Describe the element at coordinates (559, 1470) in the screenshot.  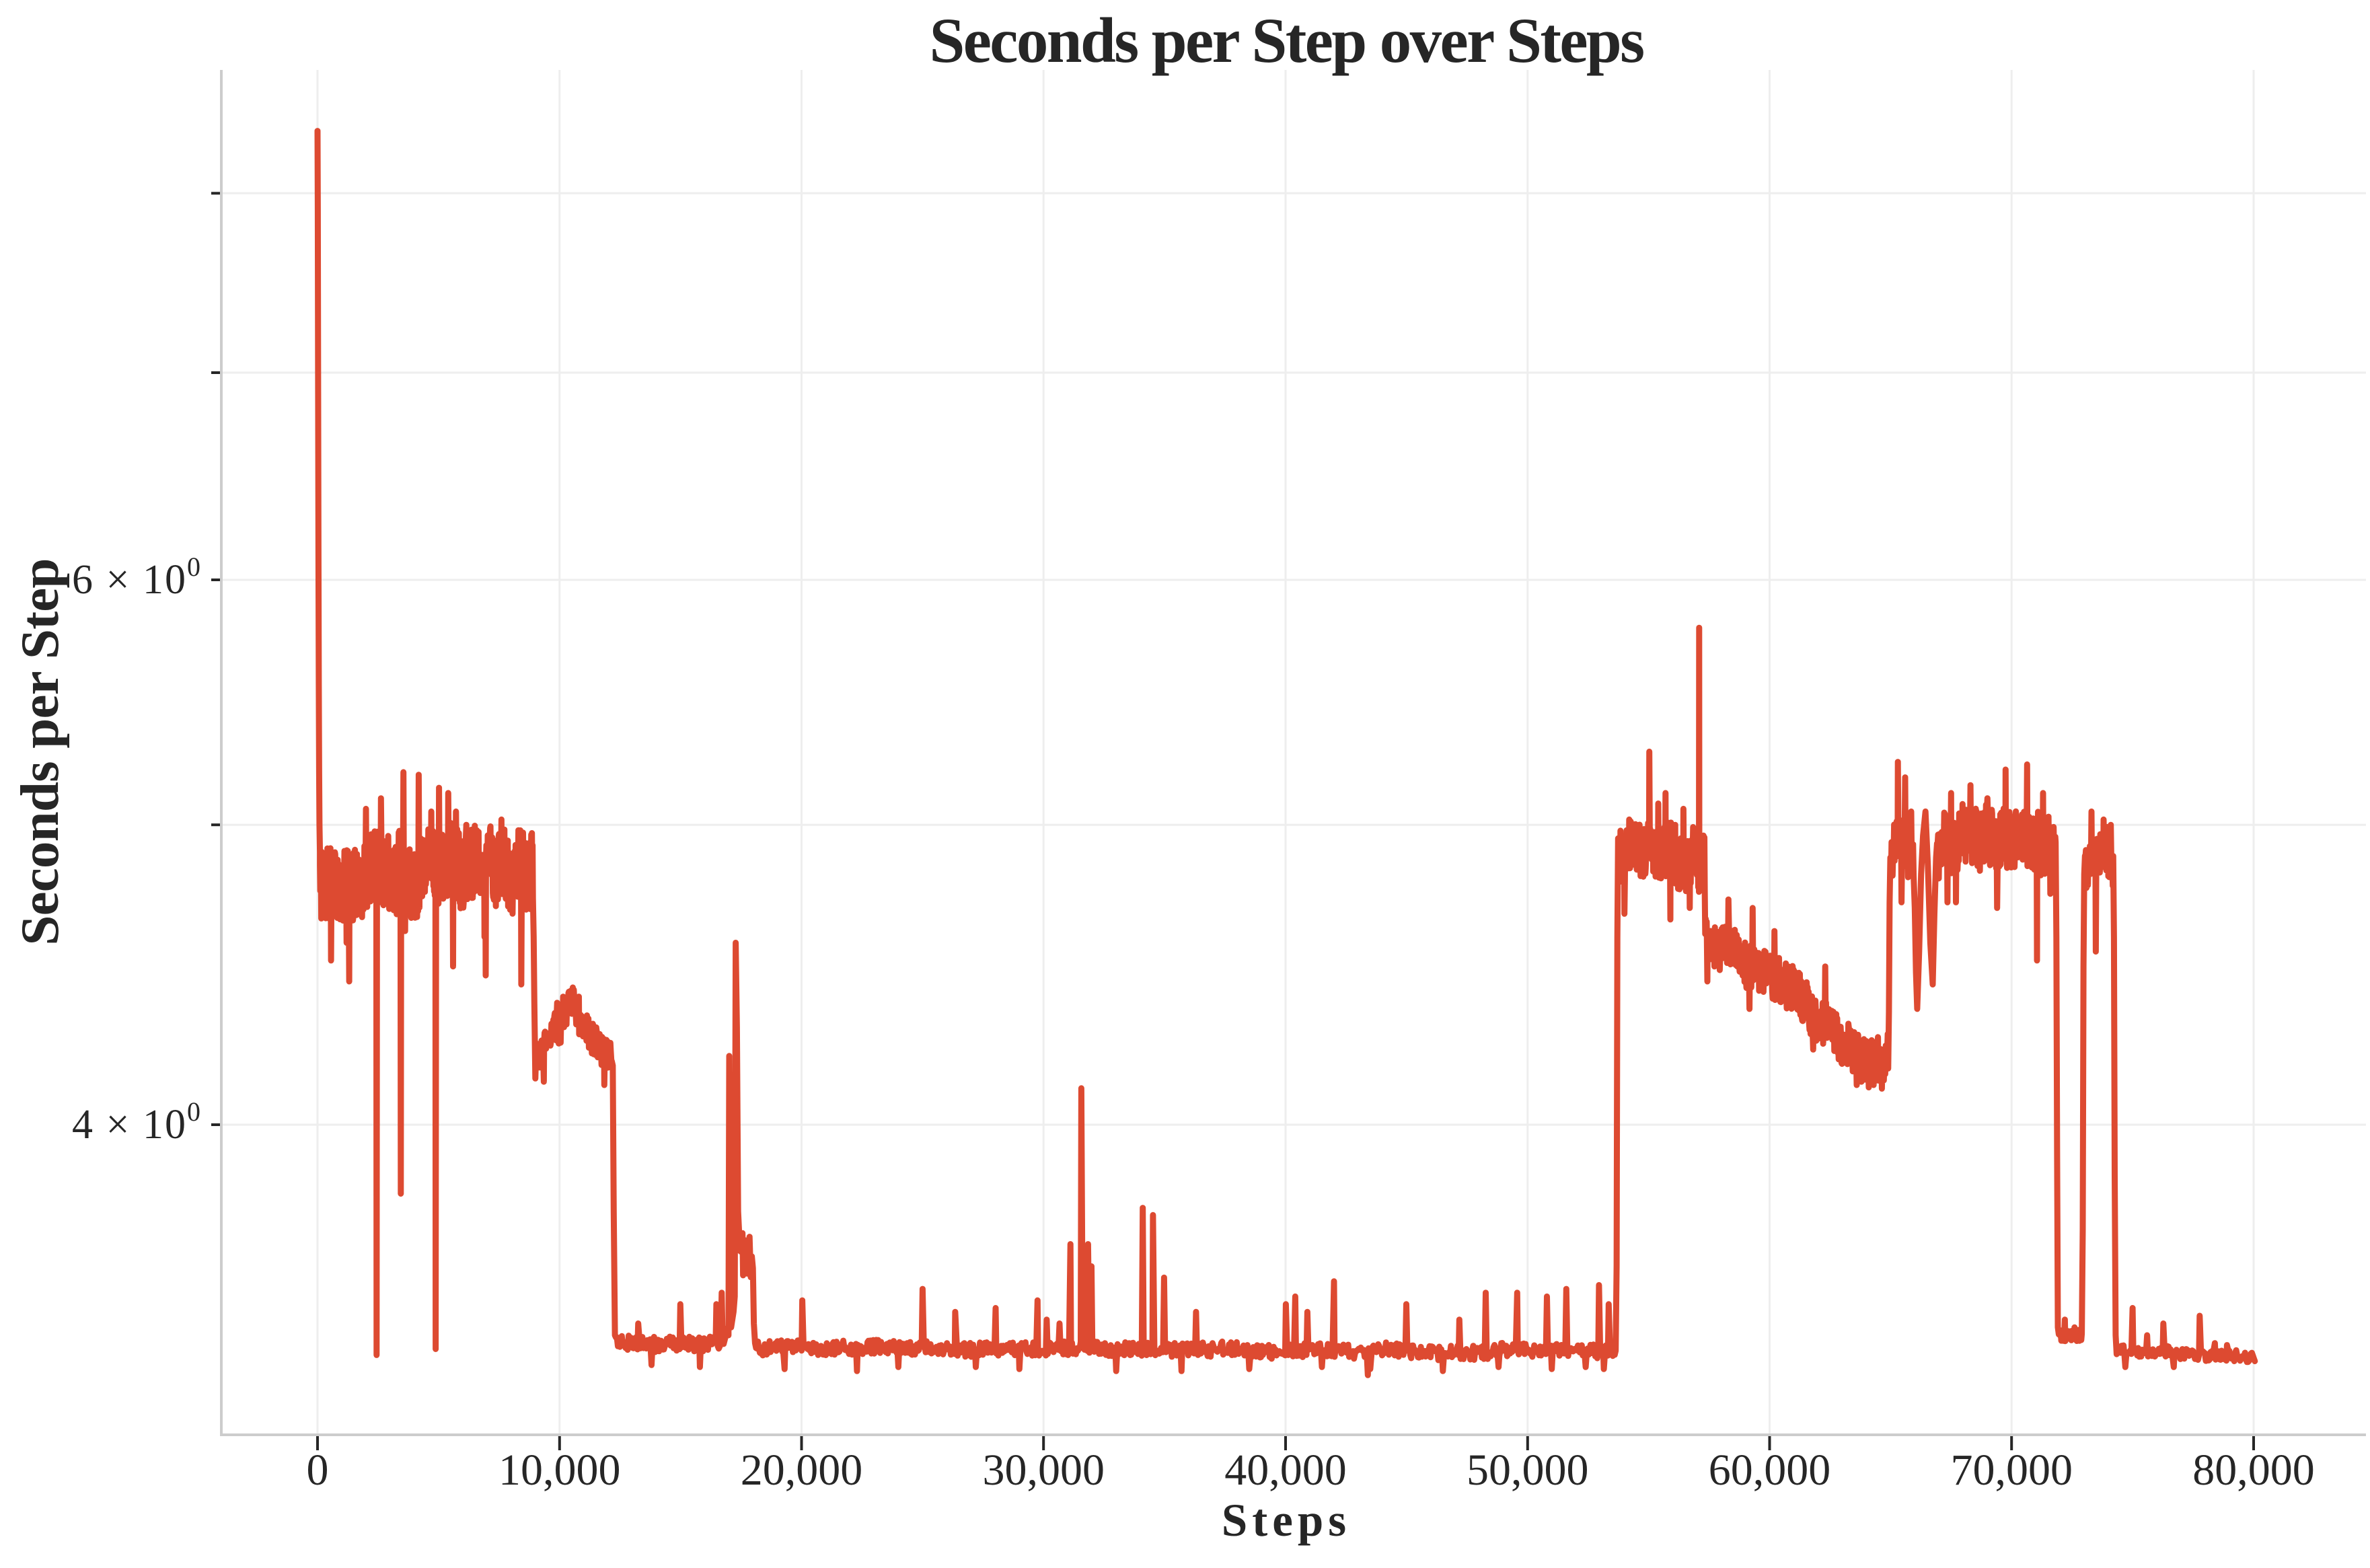
I see `svg-text: 10,000` at that location.